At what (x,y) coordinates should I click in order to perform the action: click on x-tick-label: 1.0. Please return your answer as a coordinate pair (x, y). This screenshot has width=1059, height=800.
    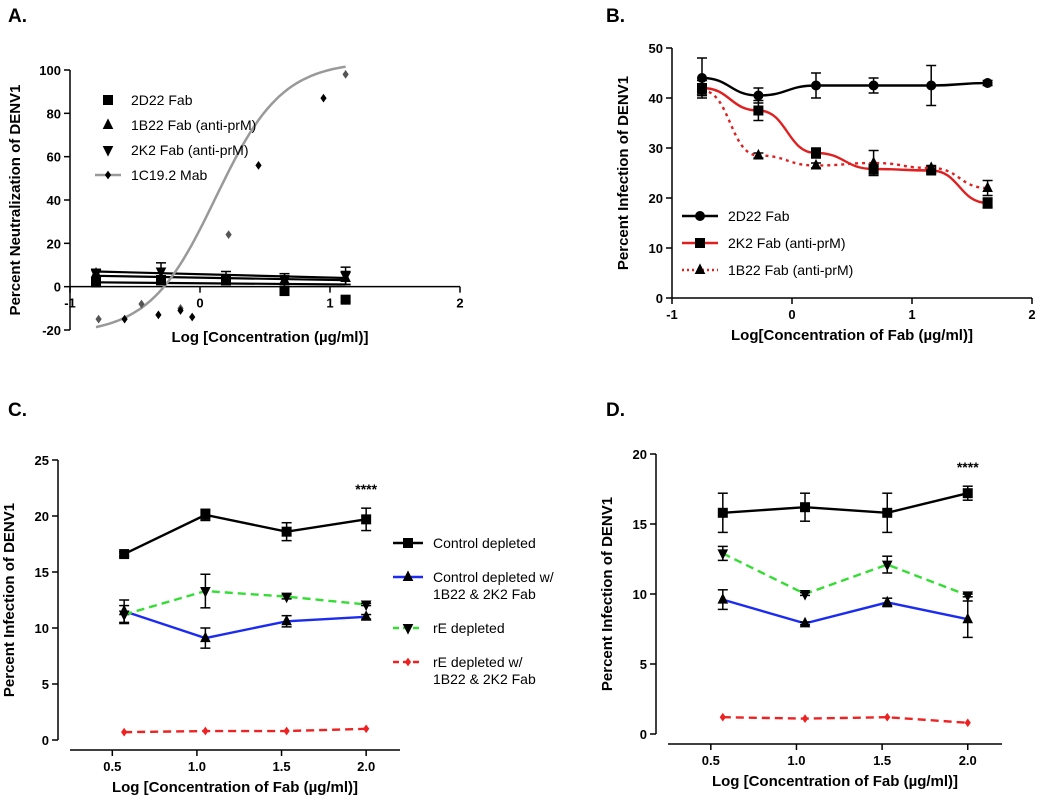
    Looking at the image, I should click on (796, 760).